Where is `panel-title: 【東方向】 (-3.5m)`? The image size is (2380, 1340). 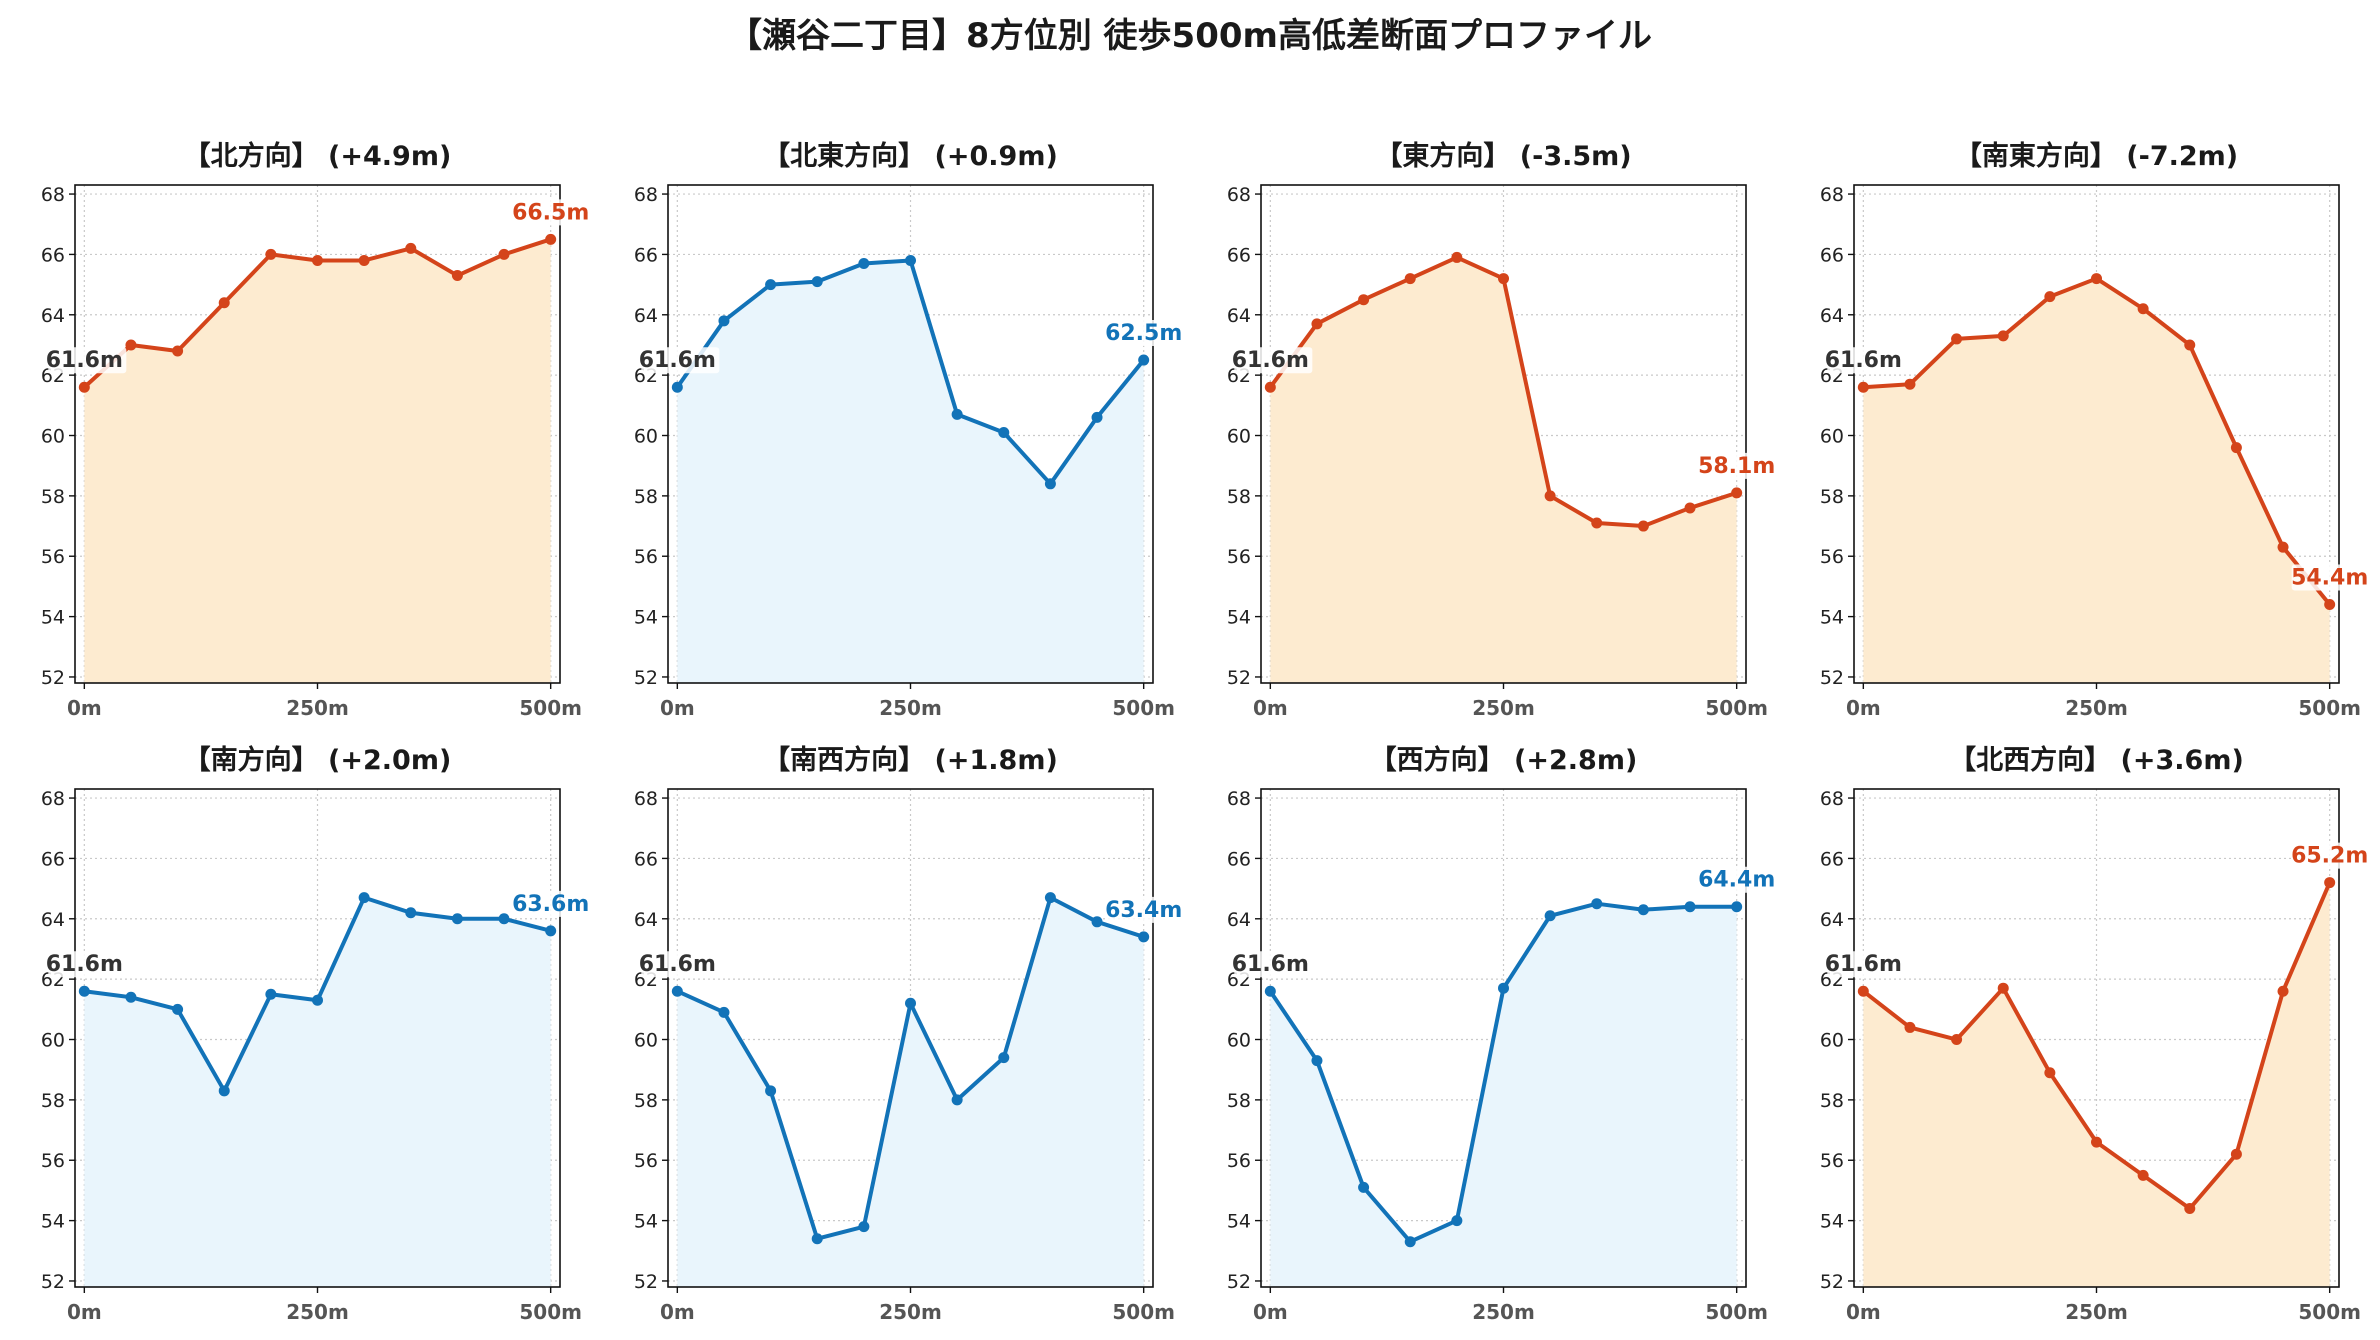 panel-title: 【東方向】 (-3.5m) is located at coordinates (1503, 156).